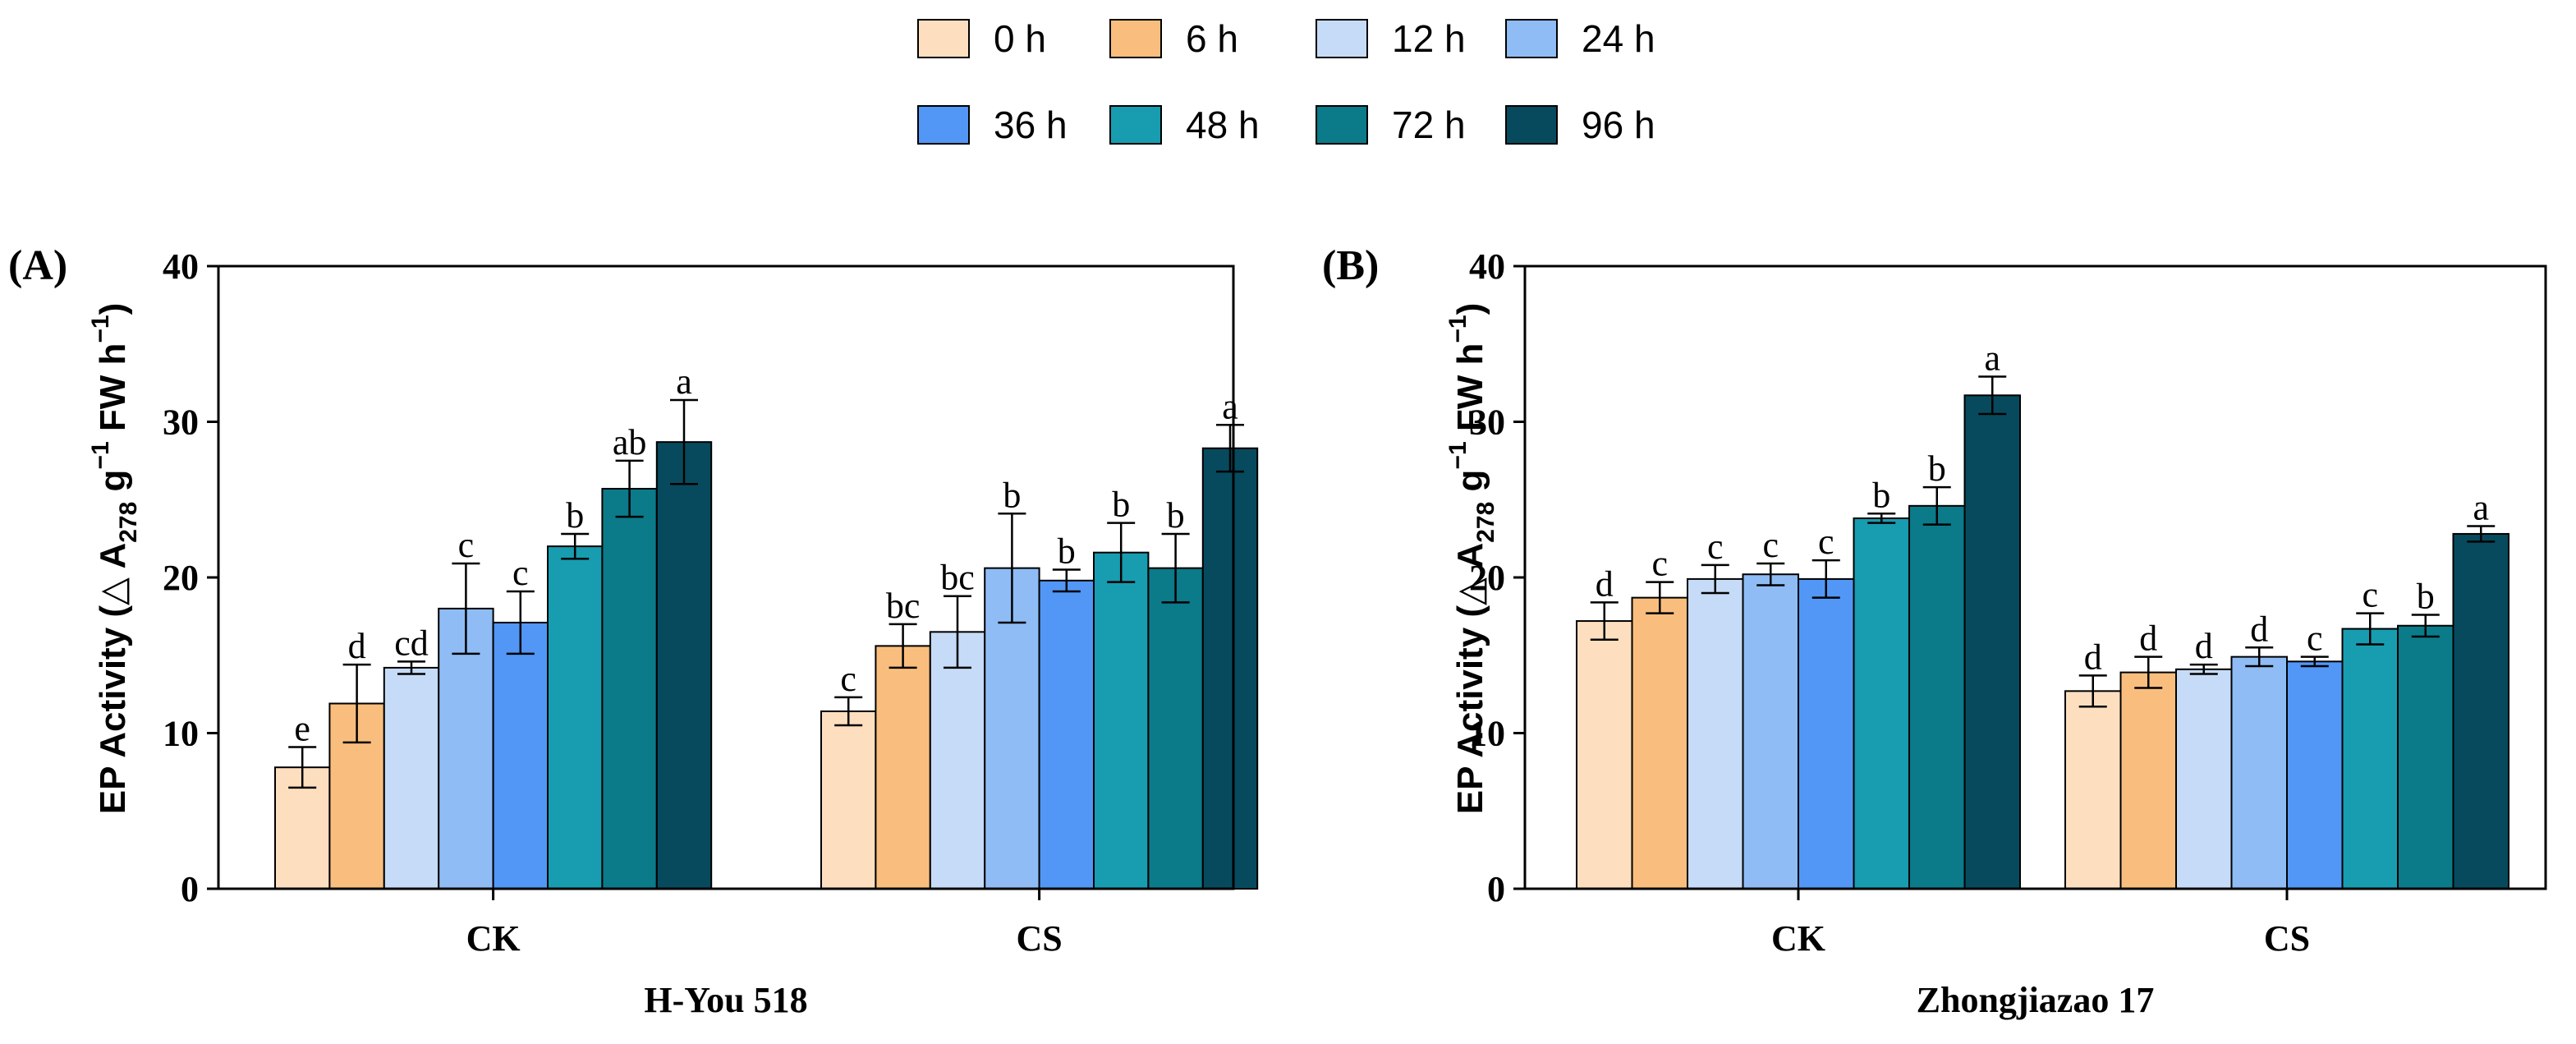 The width and height of the screenshot is (2576, 1044). Describe the element at coordinates (1391, 38) in the screenshot. I see `legend-entry: 12 h` at that location.